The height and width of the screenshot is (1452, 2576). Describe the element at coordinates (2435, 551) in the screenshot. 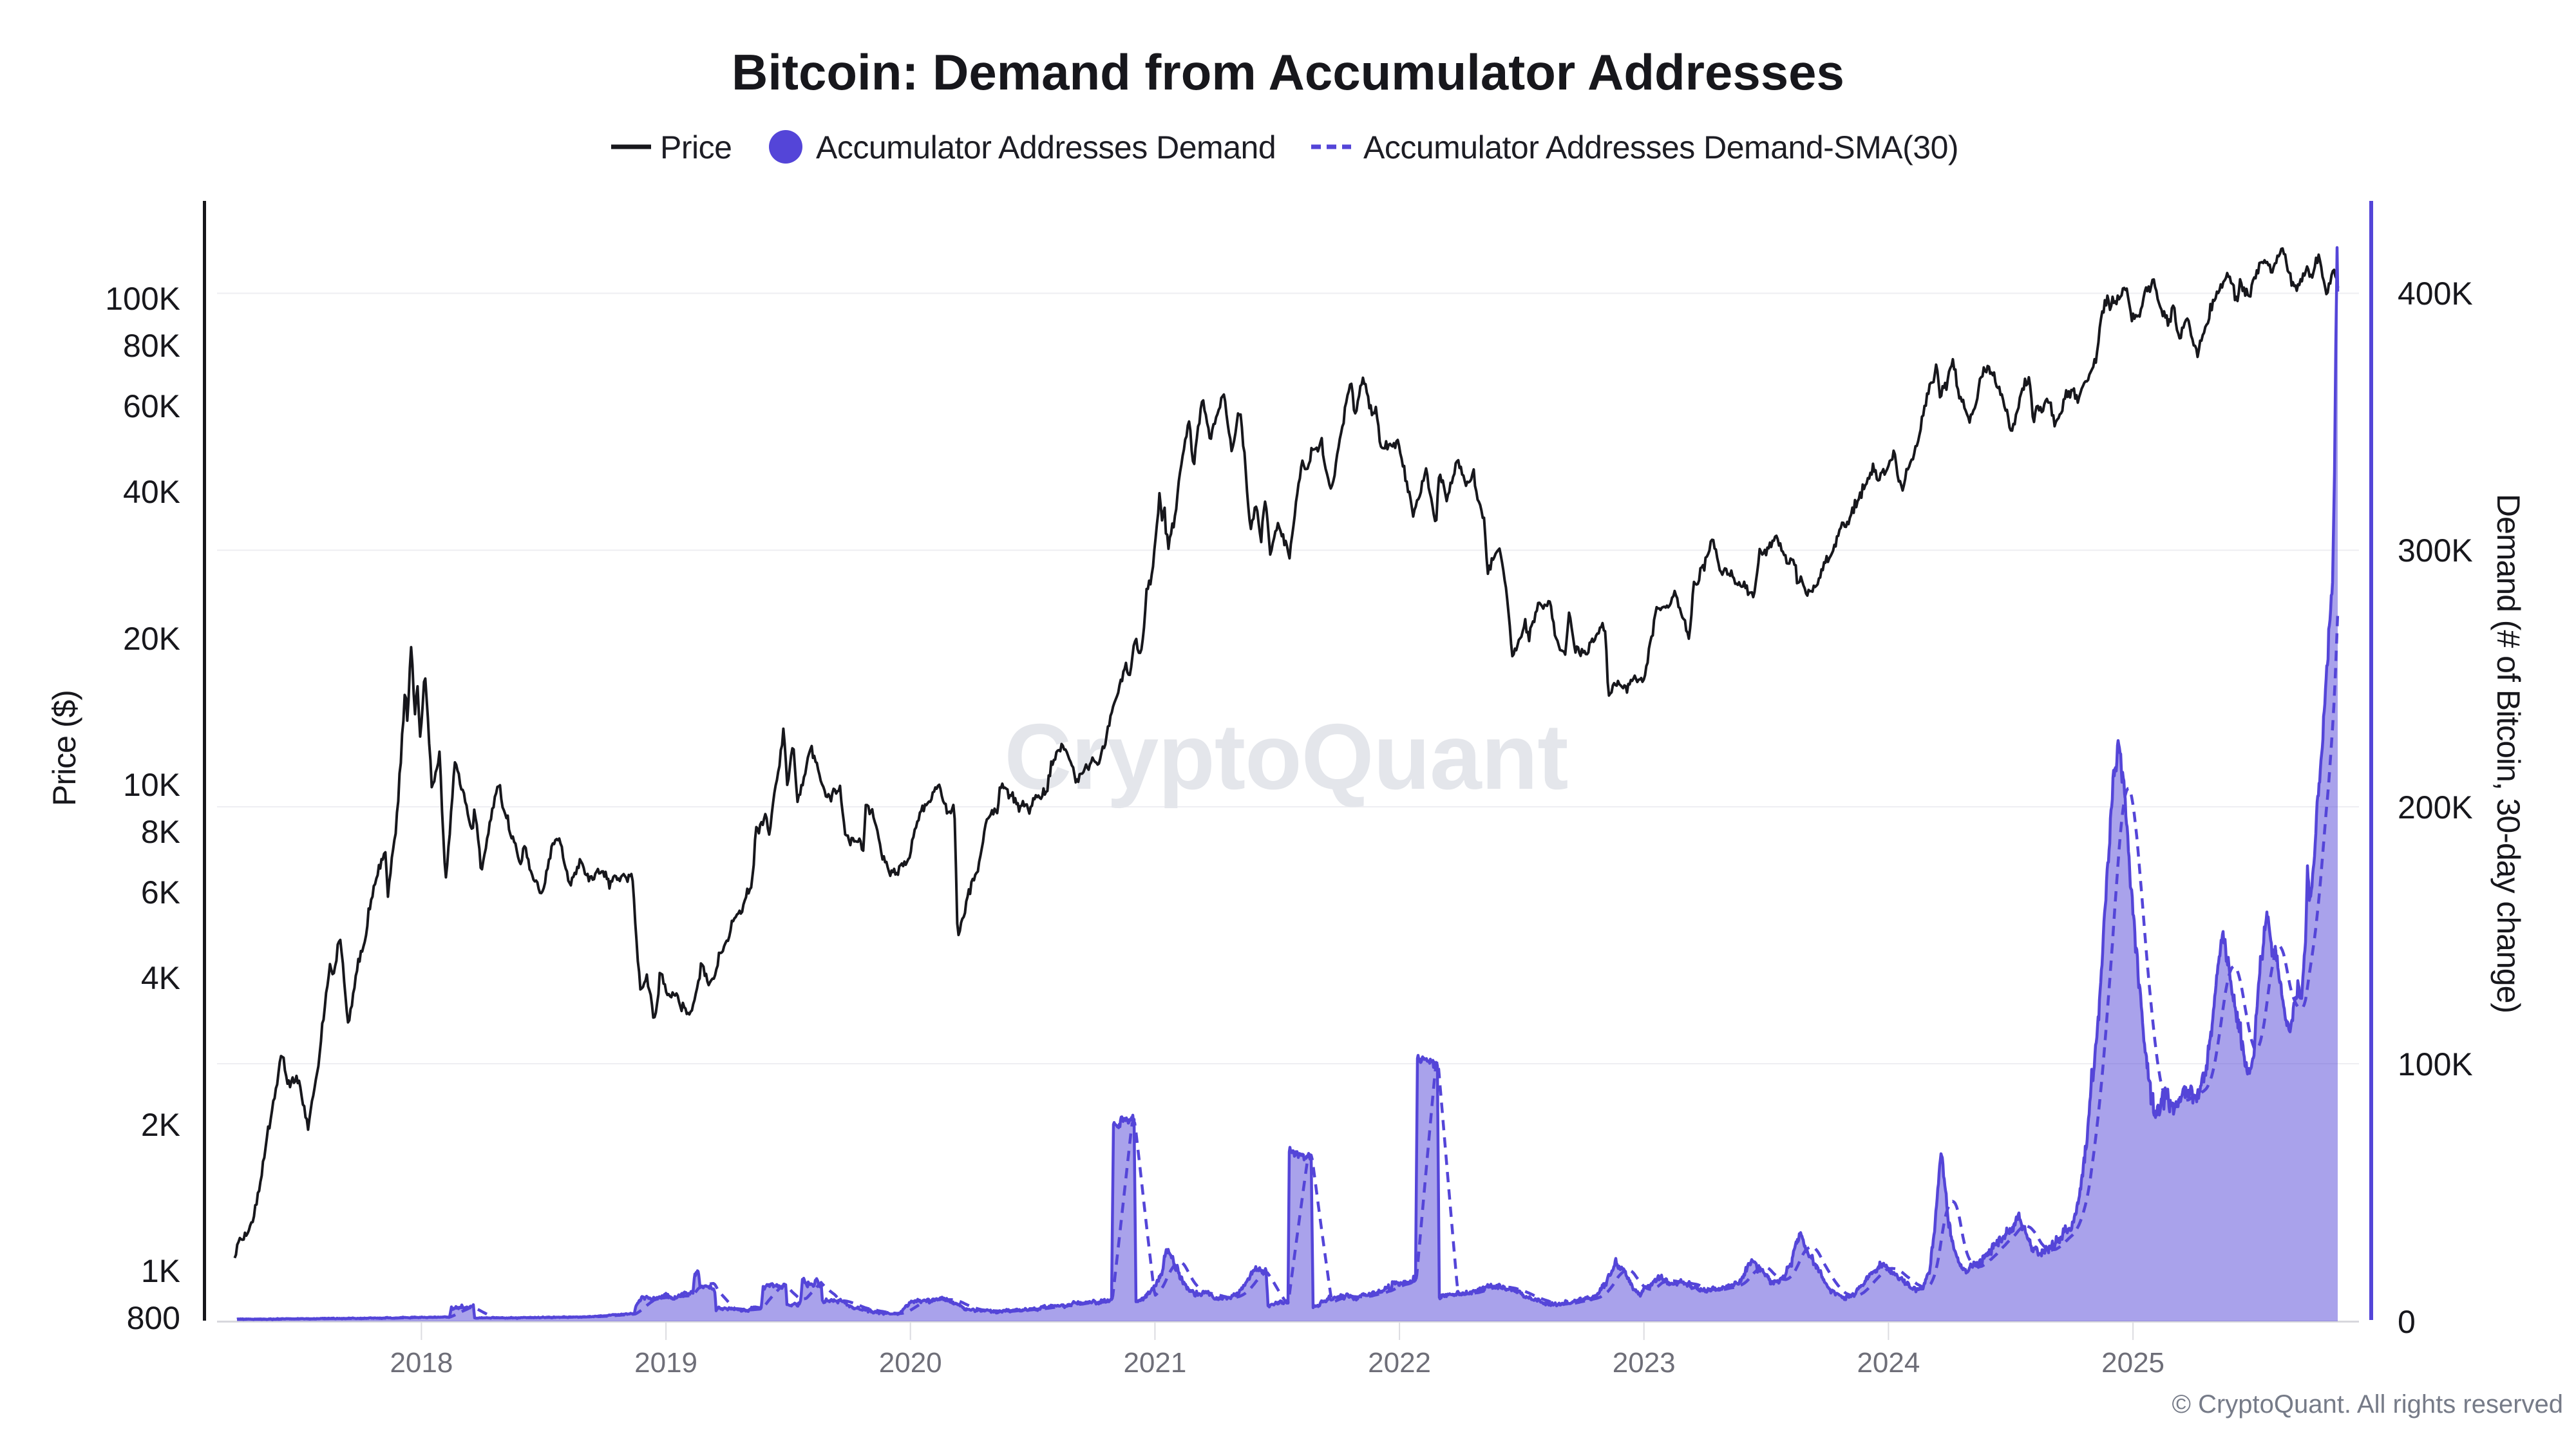

I see `svg-text: 300K` at that location.